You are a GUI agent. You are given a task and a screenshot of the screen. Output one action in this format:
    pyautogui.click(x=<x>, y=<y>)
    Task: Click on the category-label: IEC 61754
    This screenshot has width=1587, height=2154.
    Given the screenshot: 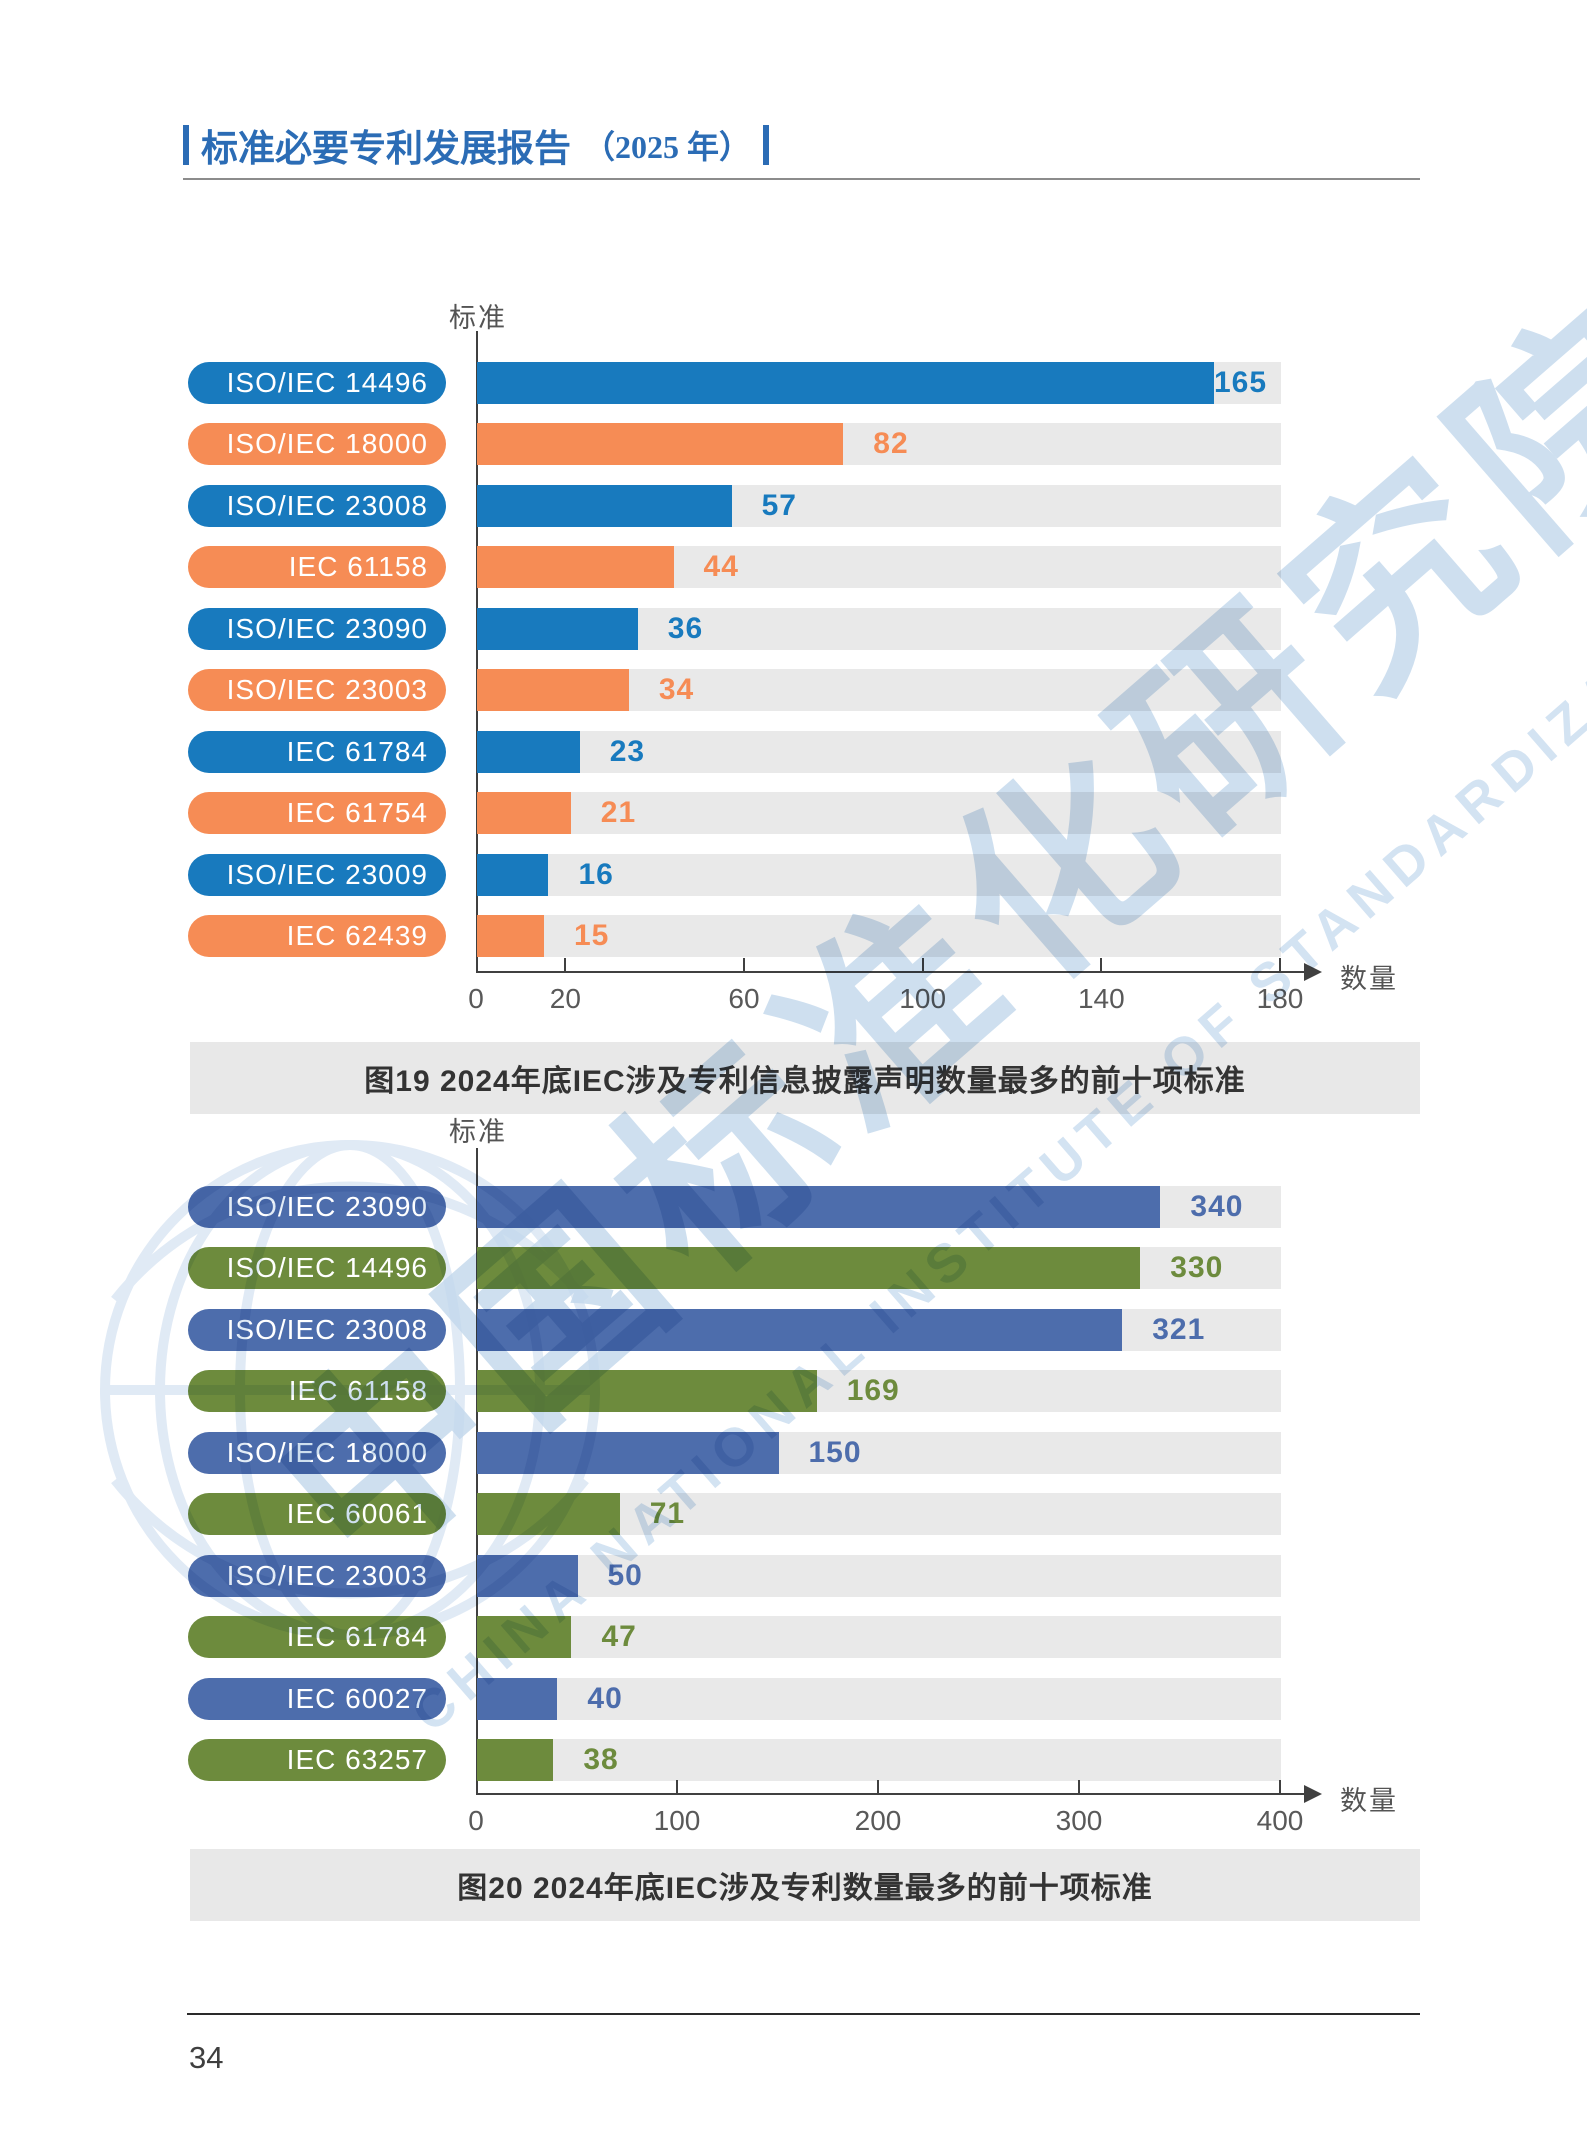 What is the action you would take?
    pyautogui.click(x=357, y=813)
    